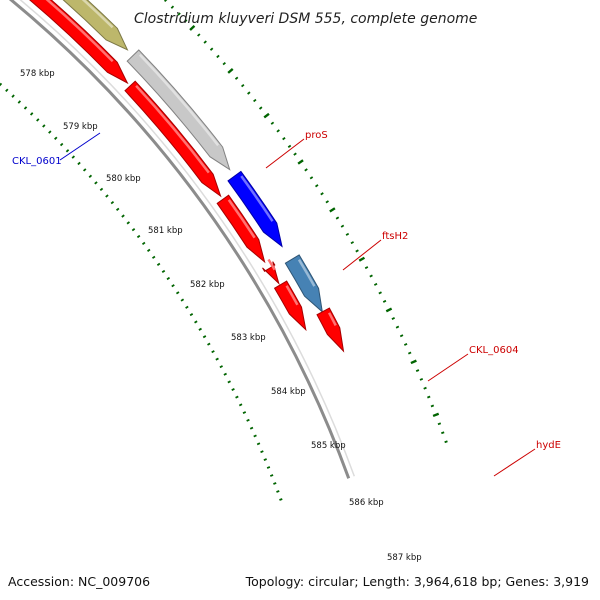 The width and height of the screenshot is (600, 600). Describe the element at coordinates (404, 558) in the screenshot. I see `kbp-tick-label: 587 kbp` at that location.